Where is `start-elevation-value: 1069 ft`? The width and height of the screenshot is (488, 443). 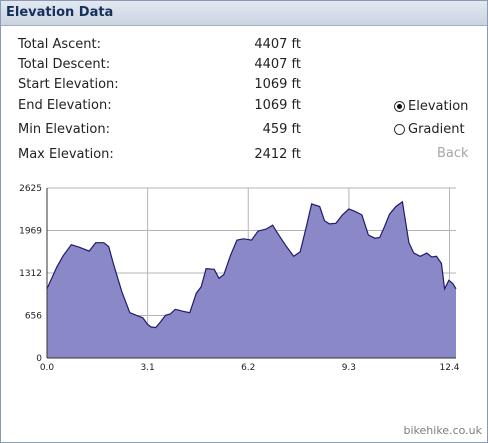
start-elevation-value: 1069 ft is located at coordinates (277, 84).